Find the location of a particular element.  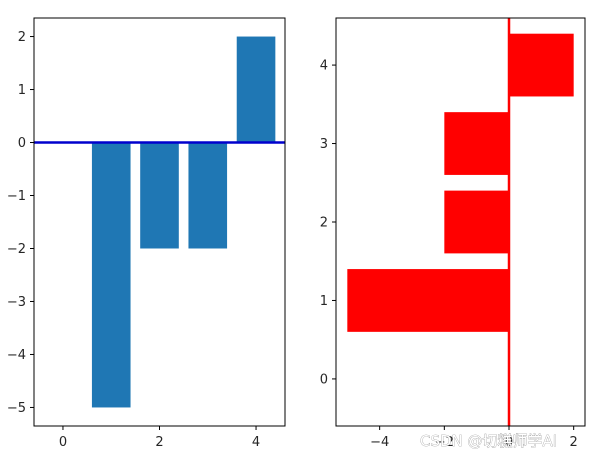

y-tick-label: −4 is located at coordinates (16, 355).